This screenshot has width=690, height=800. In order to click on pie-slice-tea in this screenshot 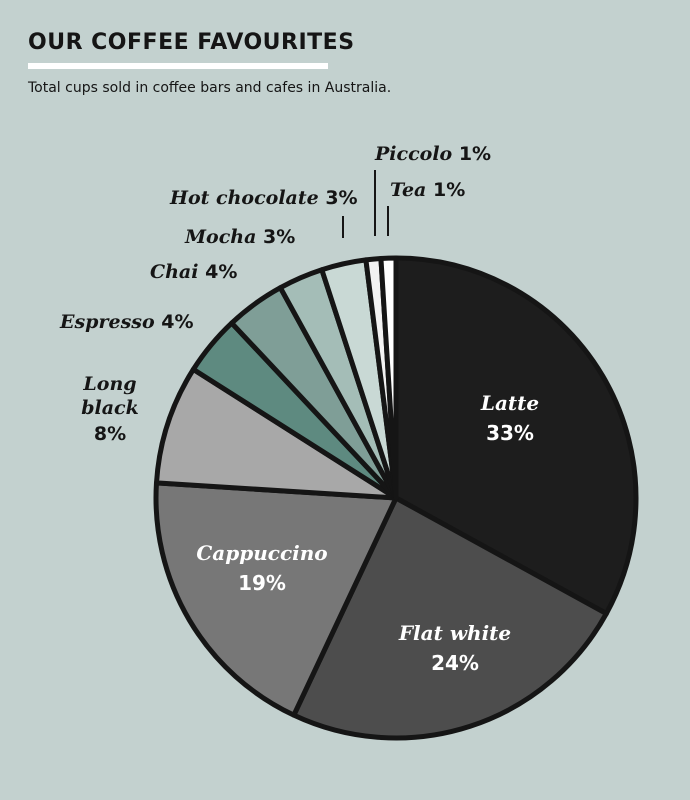, I will do `click(388, 378)`.